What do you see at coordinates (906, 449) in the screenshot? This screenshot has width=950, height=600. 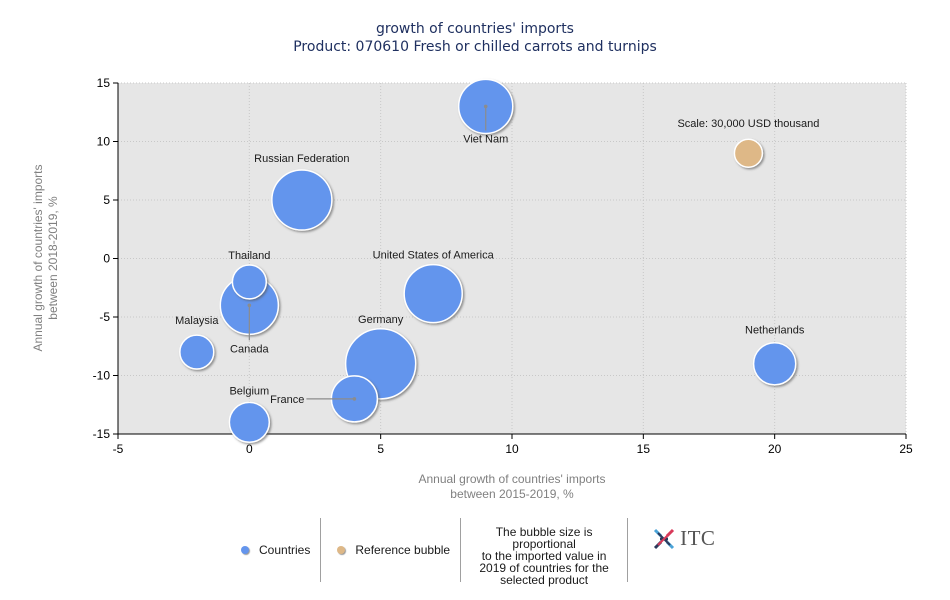 I see `x-tick-label: 25` at bounding box center [906, 449].